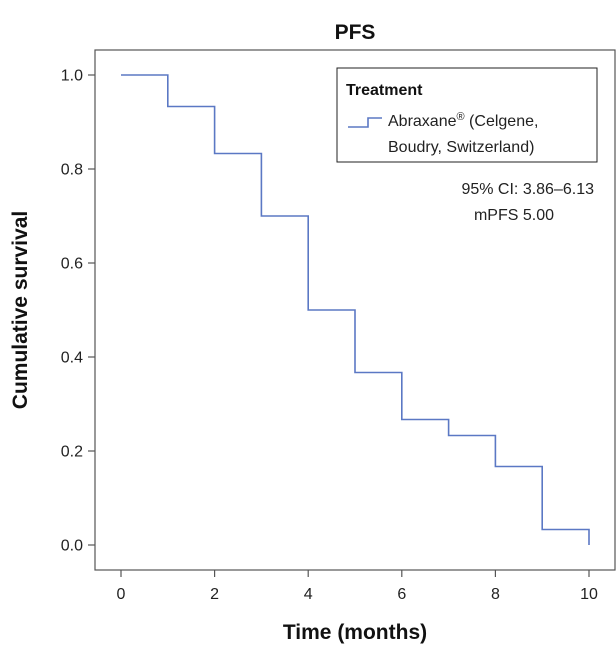 This screenshot has height=645, width=616. Describe the element at coordinates (355, 632) in the screenshot. I see `x-axis-label: Time (months)` at that location.